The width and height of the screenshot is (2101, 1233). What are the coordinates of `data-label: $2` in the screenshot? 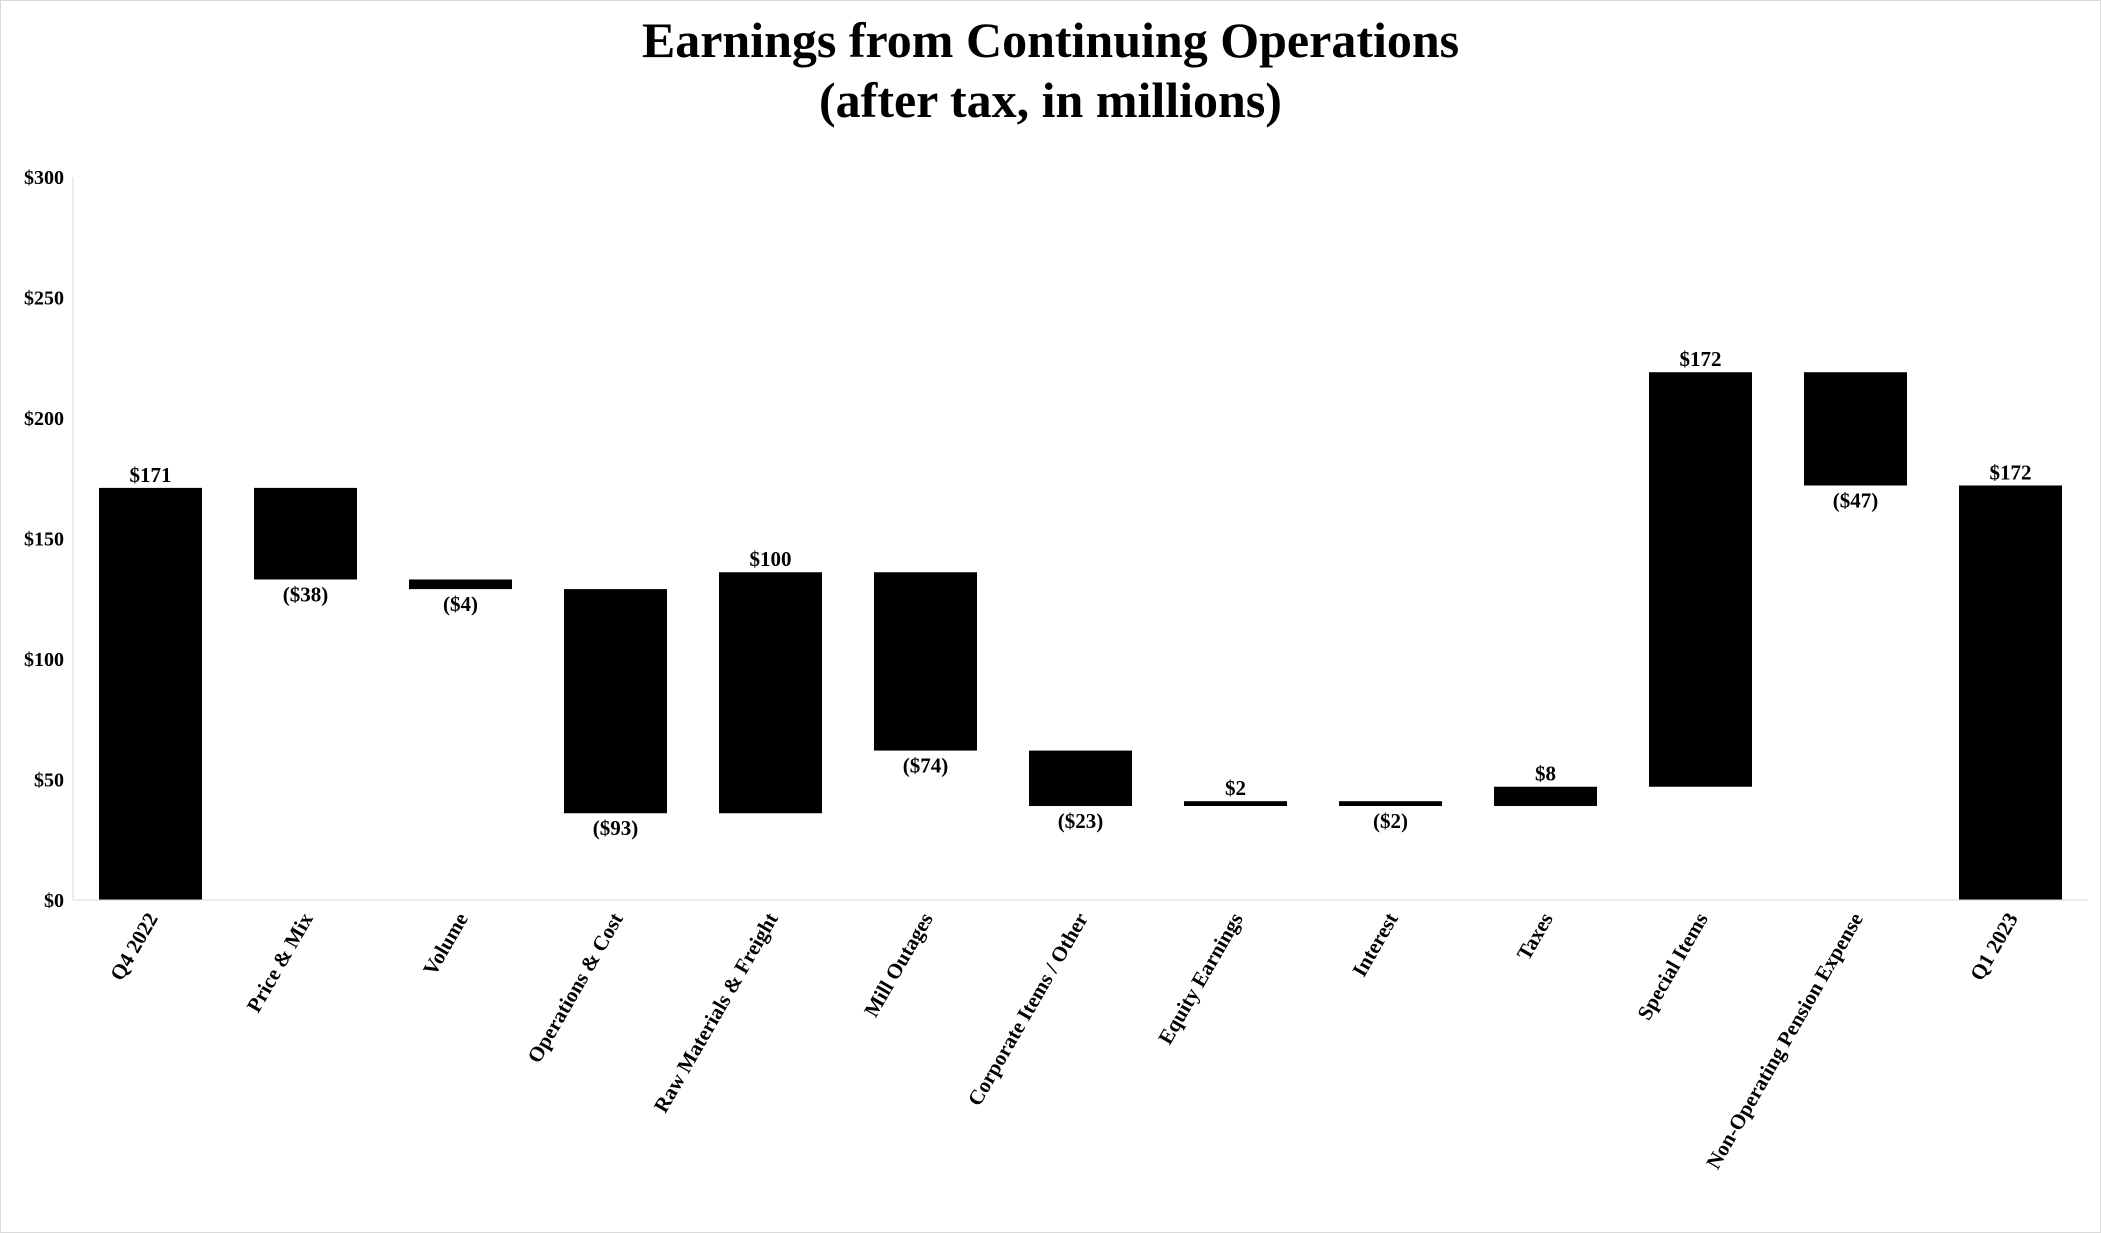 It's located at (1235, 788).